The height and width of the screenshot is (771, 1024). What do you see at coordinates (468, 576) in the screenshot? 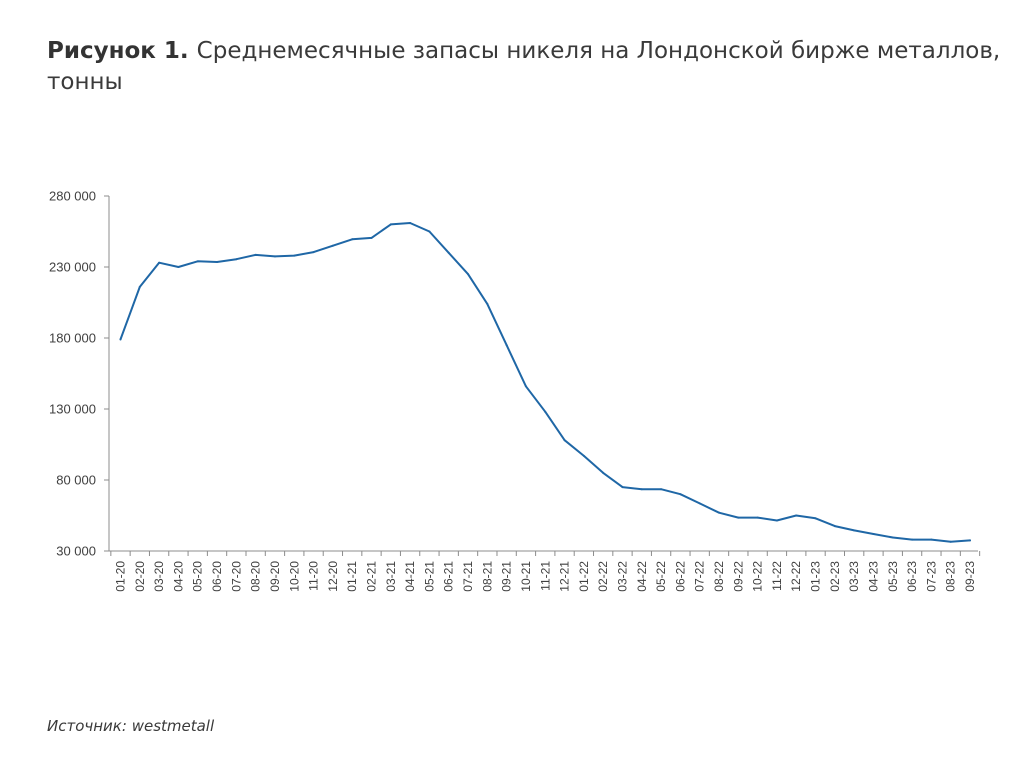
I see `x-tick-label: 07-21` at bounding box center [468, 576].